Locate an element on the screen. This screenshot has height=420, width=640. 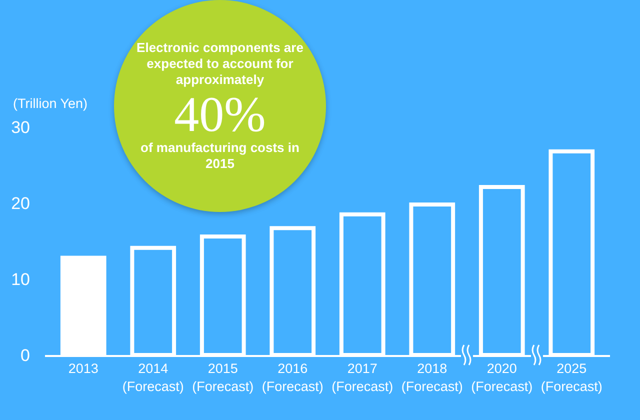
x-tick-label: 2014 (Forecast) is located at coordinates (153, 377).